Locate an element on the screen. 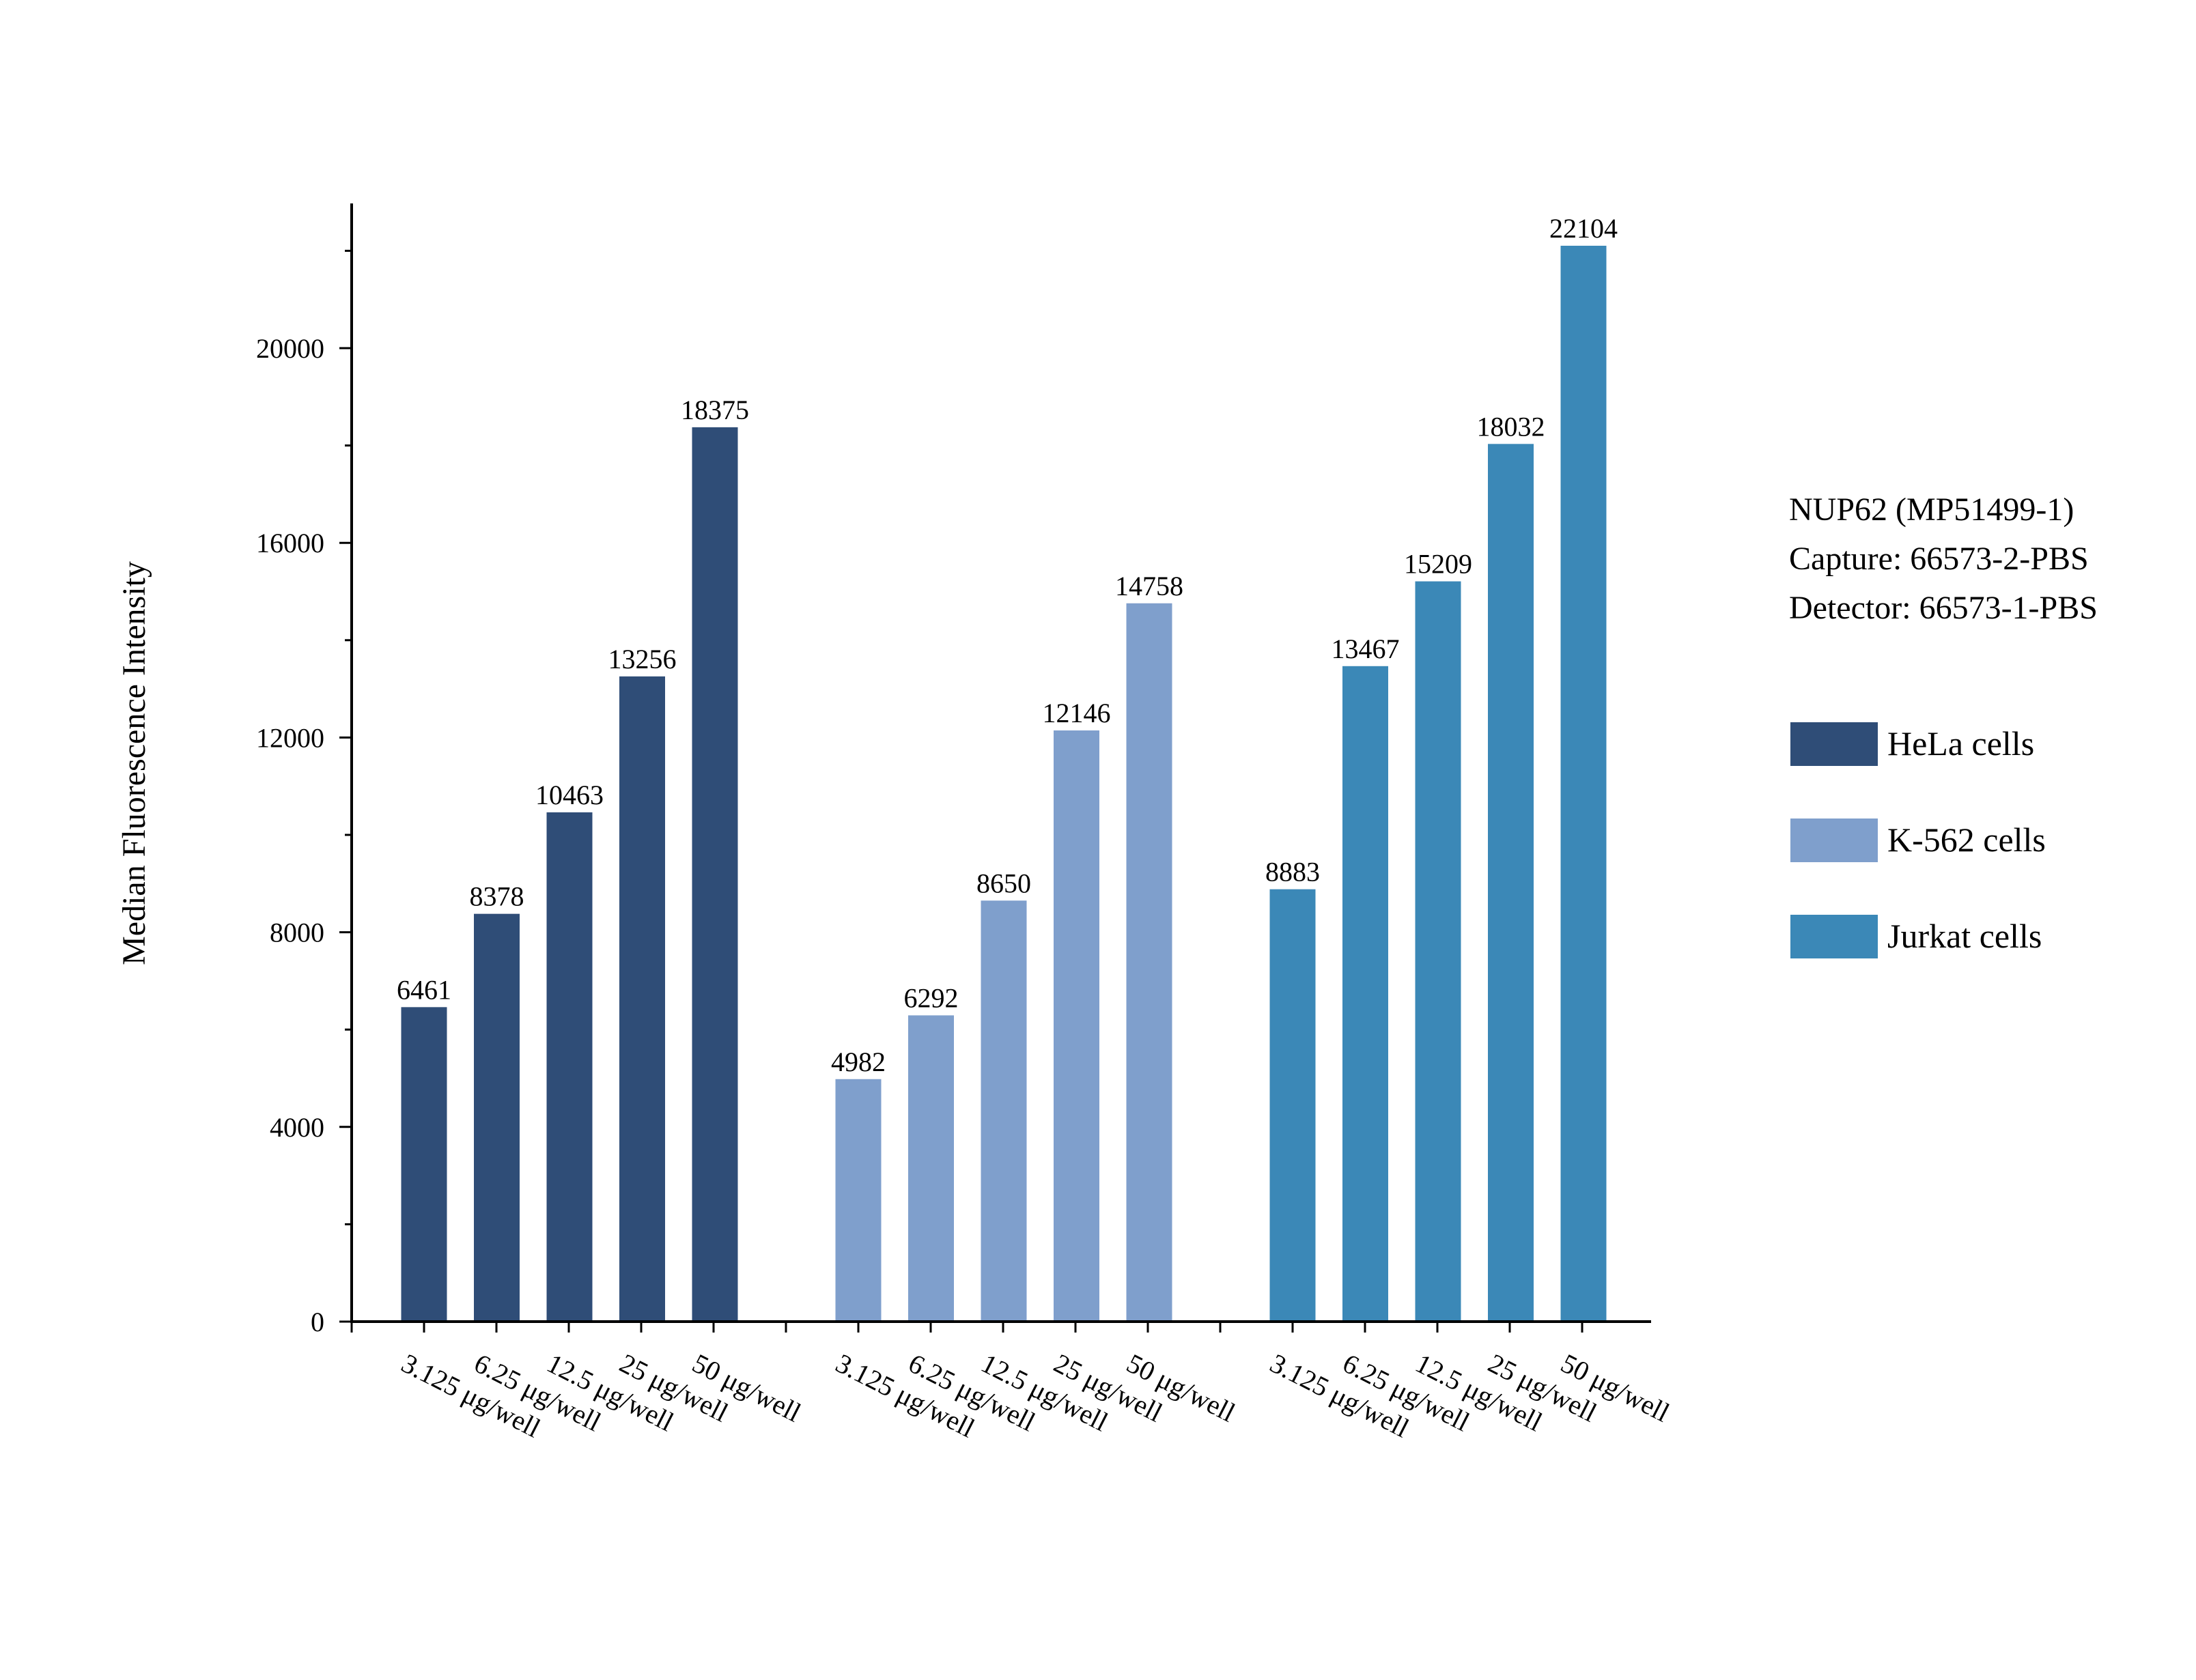 This screenshot has height=1680, width=2196. bar-value-label: 4982 is located at coordinates (859, 1062).